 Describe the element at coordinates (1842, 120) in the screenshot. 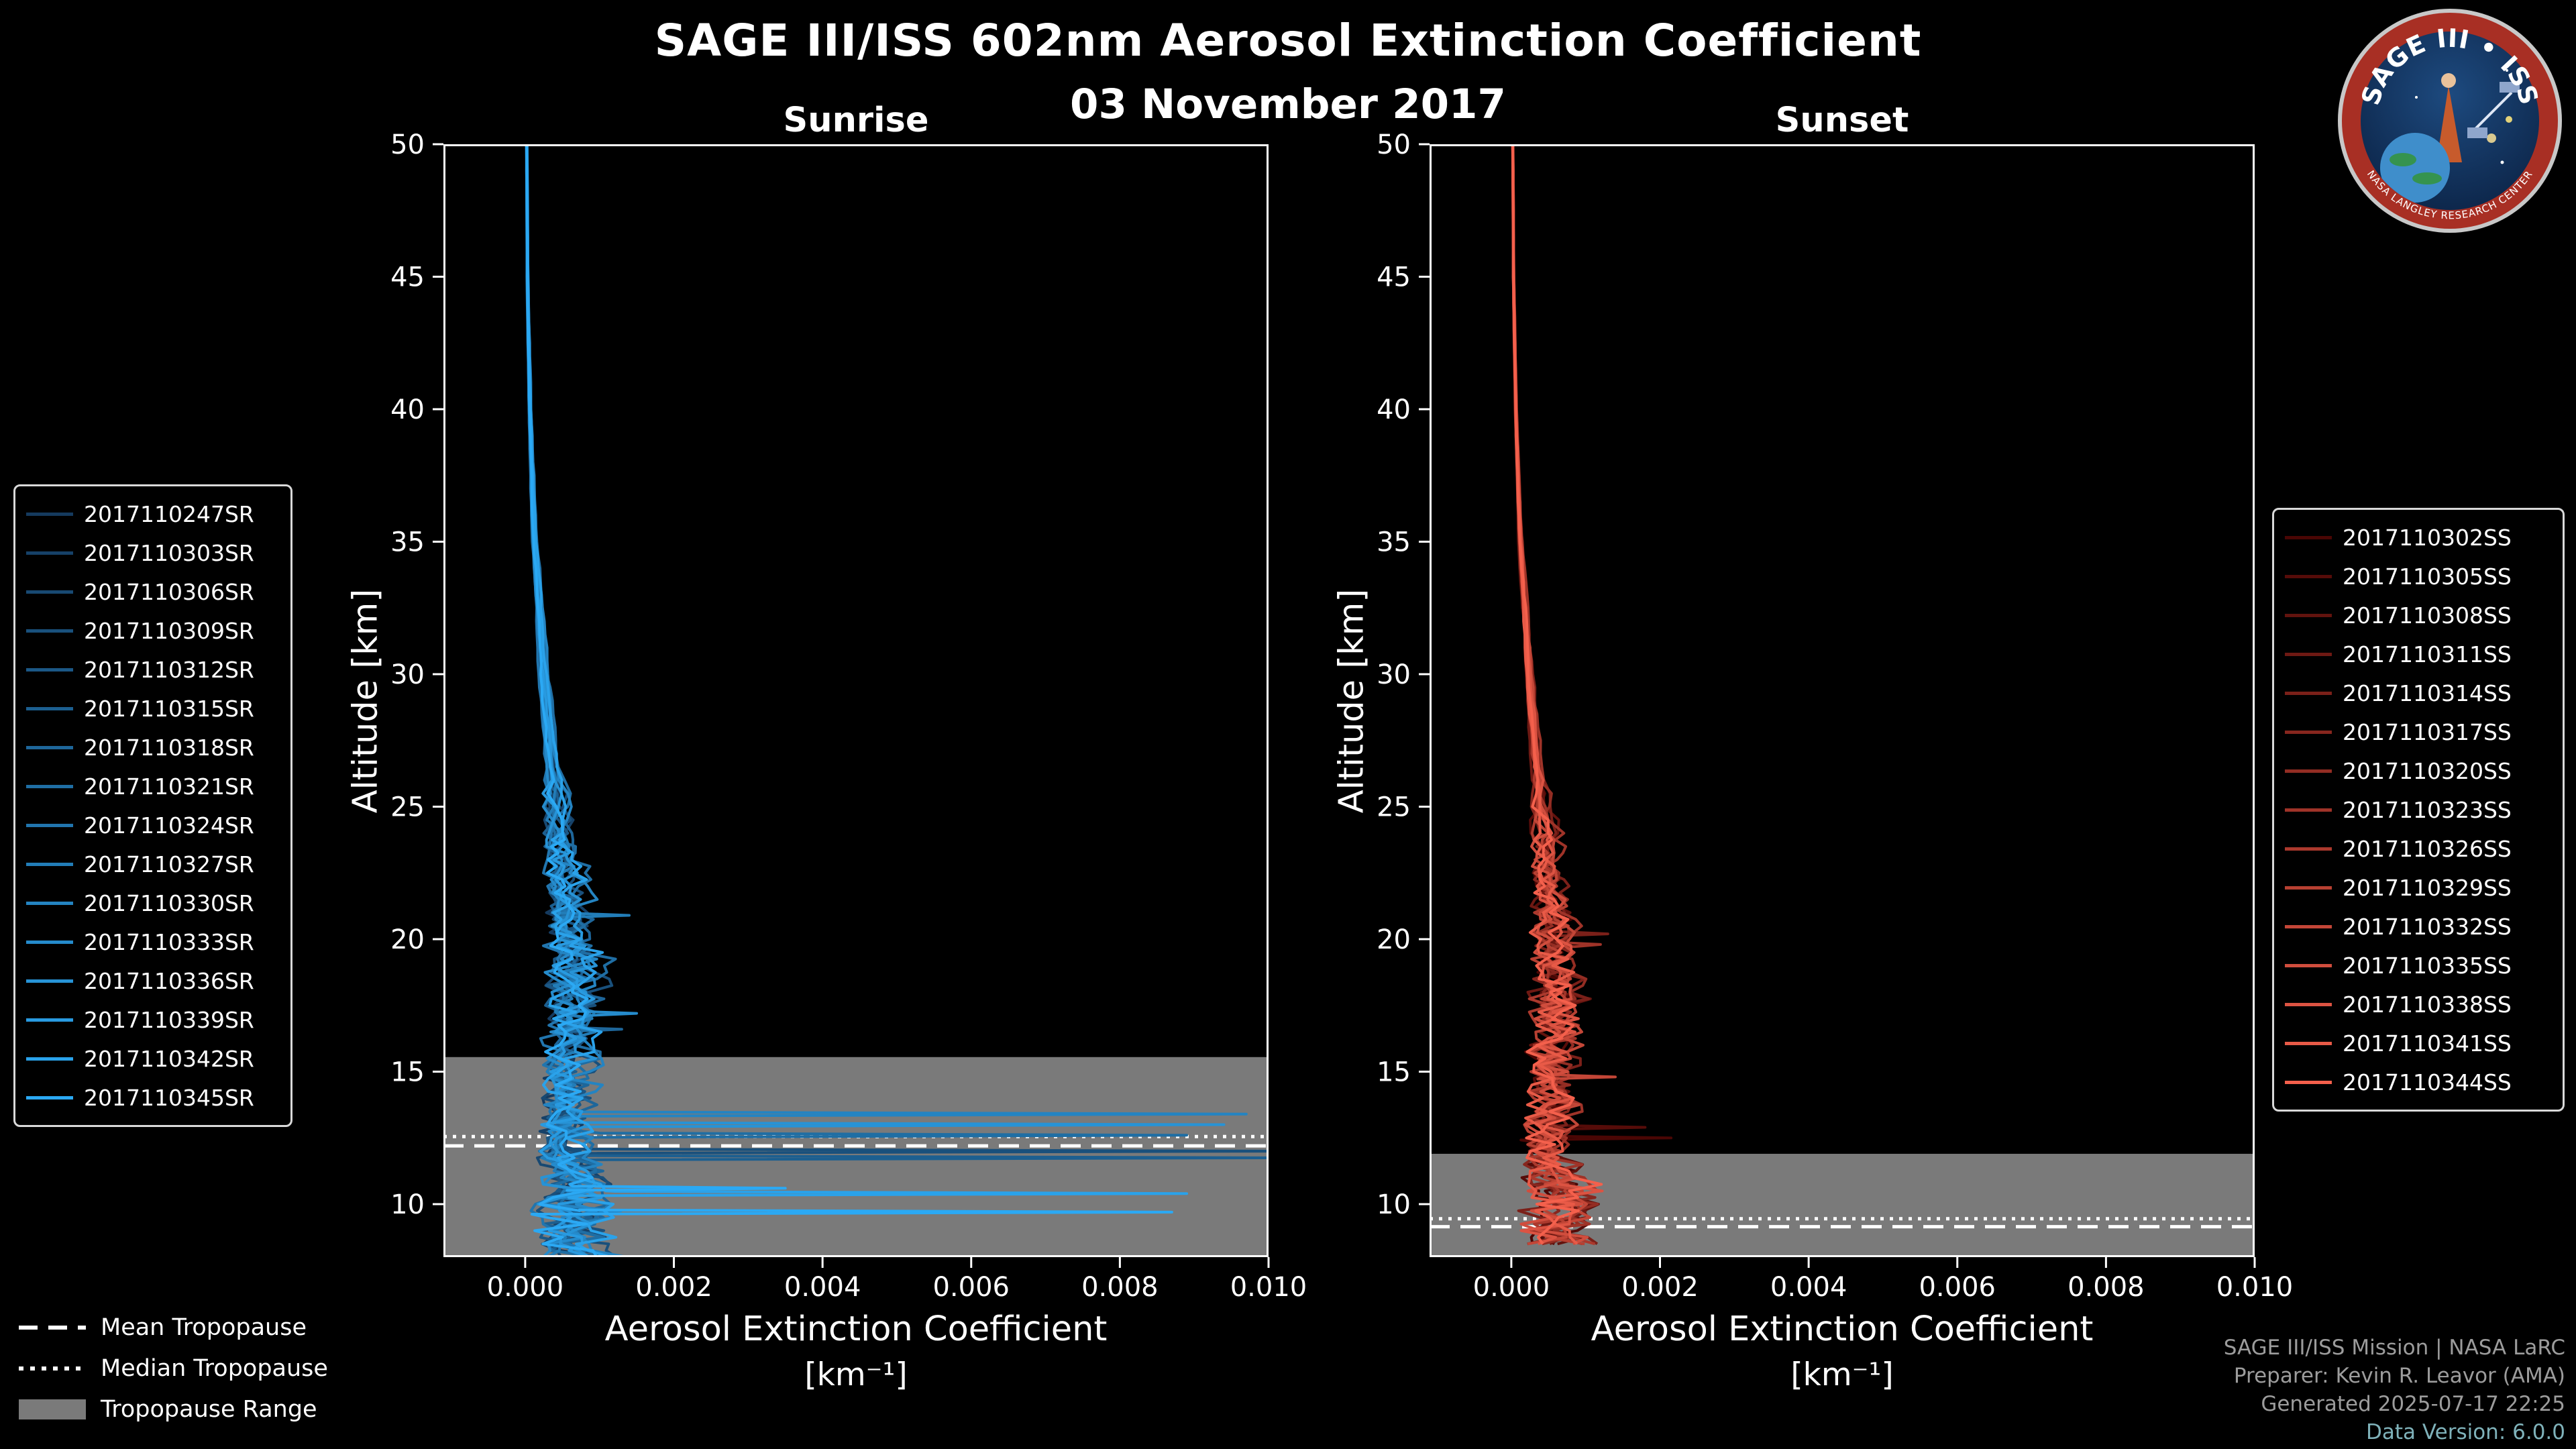

I see `panel-title-sunset: Sunset` at that location.